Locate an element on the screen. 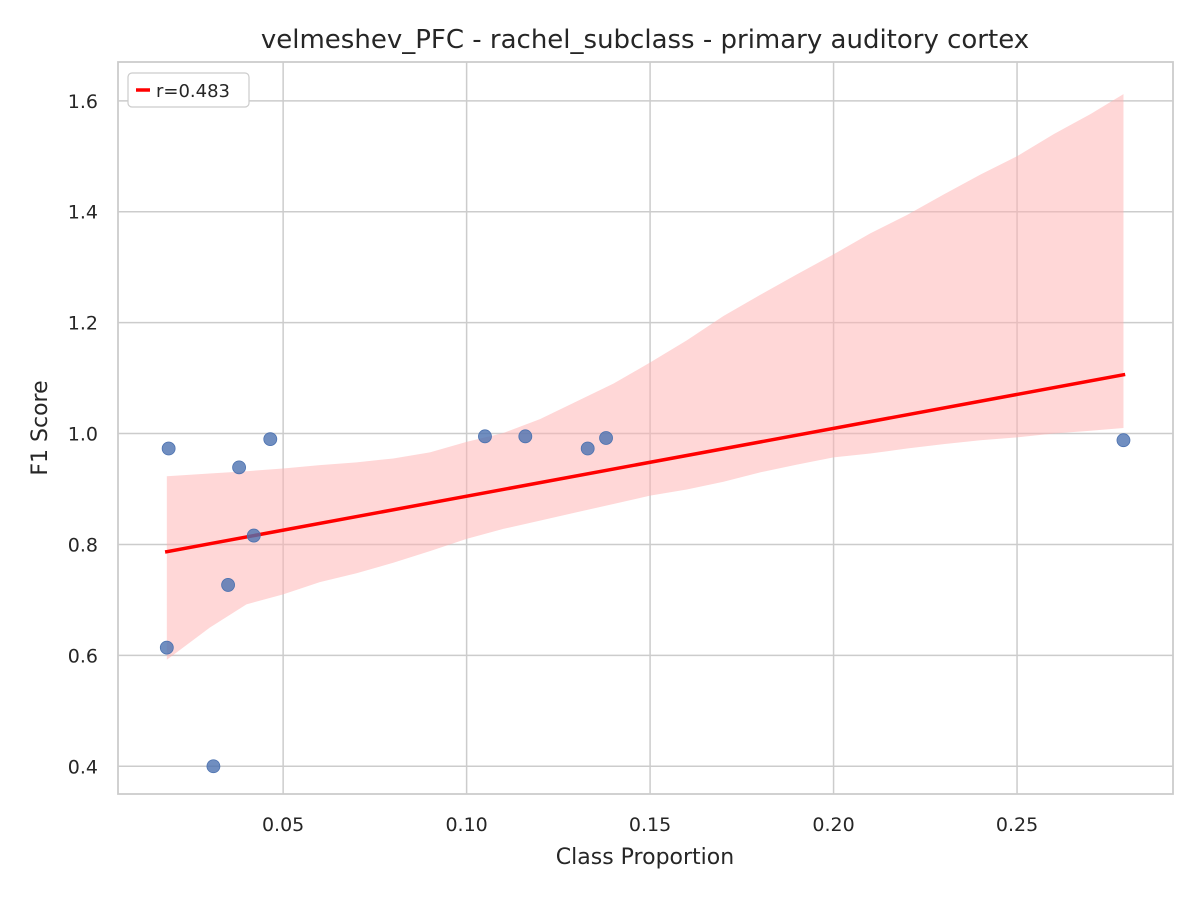  y-tick-label: 1.6 is located at coordinates (83, 102).